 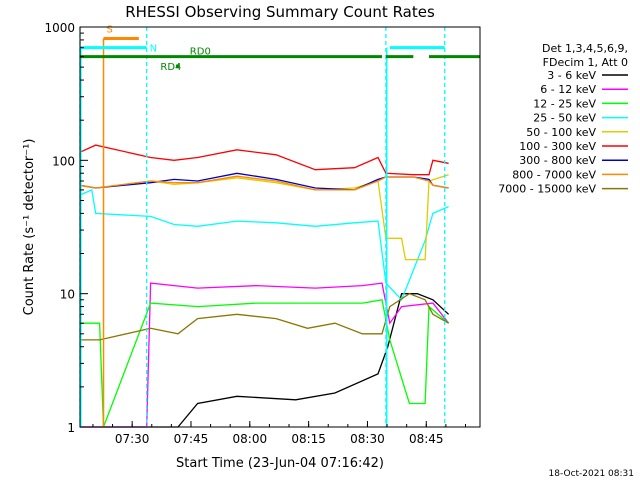 What do you see at coordinates (59, 28) in the screenshot?
I see `y-tick-label-3: 1000` at bounding box center [59, 28].